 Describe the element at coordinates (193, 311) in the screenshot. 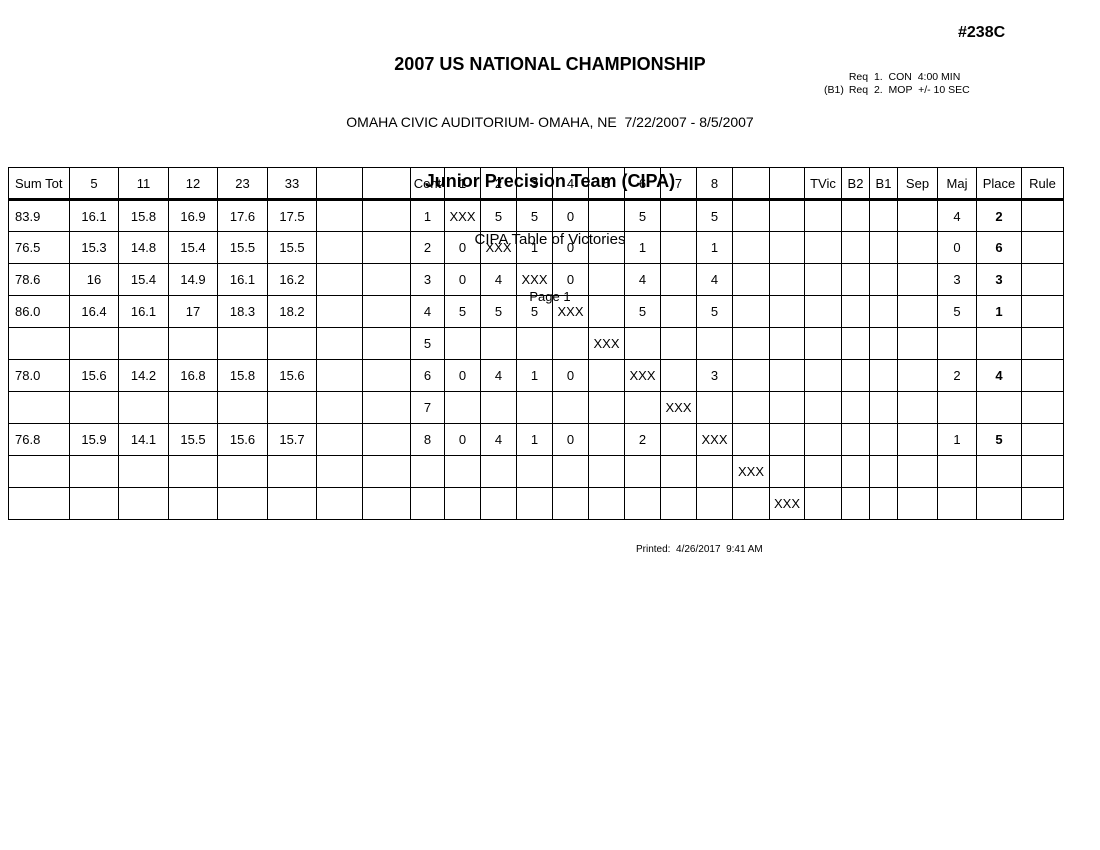

I see `cell: 17` at that location.